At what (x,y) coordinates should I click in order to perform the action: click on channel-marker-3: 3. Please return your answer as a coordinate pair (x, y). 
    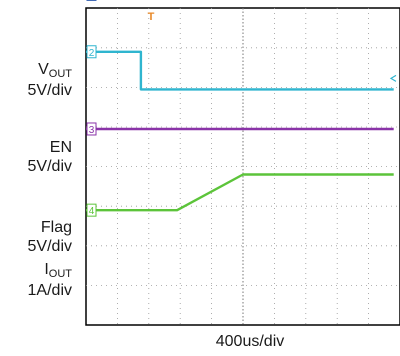
    Looking at the image, I should click on (91, 129).